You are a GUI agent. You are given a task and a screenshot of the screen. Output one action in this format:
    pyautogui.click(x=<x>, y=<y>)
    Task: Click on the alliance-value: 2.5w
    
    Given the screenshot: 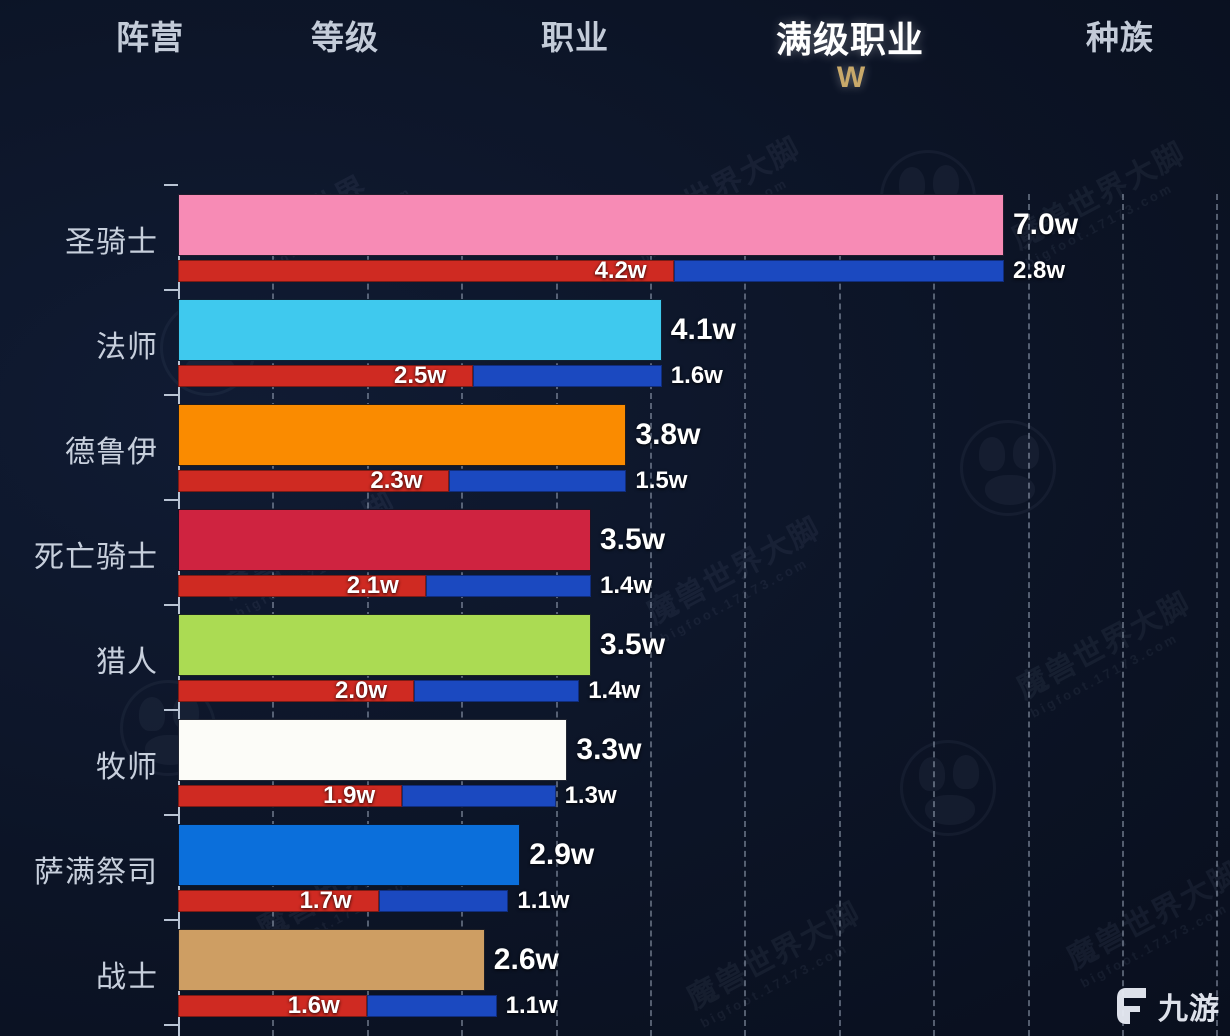 What is the action you would take?
    pyautogui.click(x=419, y=375)
    